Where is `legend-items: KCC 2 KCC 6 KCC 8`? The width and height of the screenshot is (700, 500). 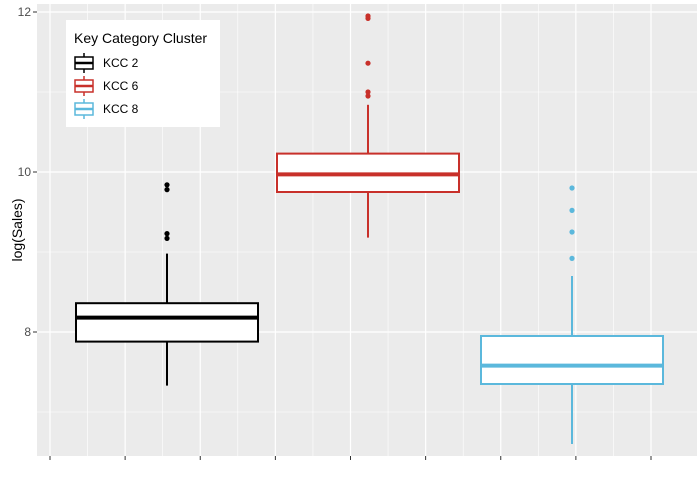 legend-items: KCC 2 KCC 6 KCC 8 is located at coordinates (106, 86).